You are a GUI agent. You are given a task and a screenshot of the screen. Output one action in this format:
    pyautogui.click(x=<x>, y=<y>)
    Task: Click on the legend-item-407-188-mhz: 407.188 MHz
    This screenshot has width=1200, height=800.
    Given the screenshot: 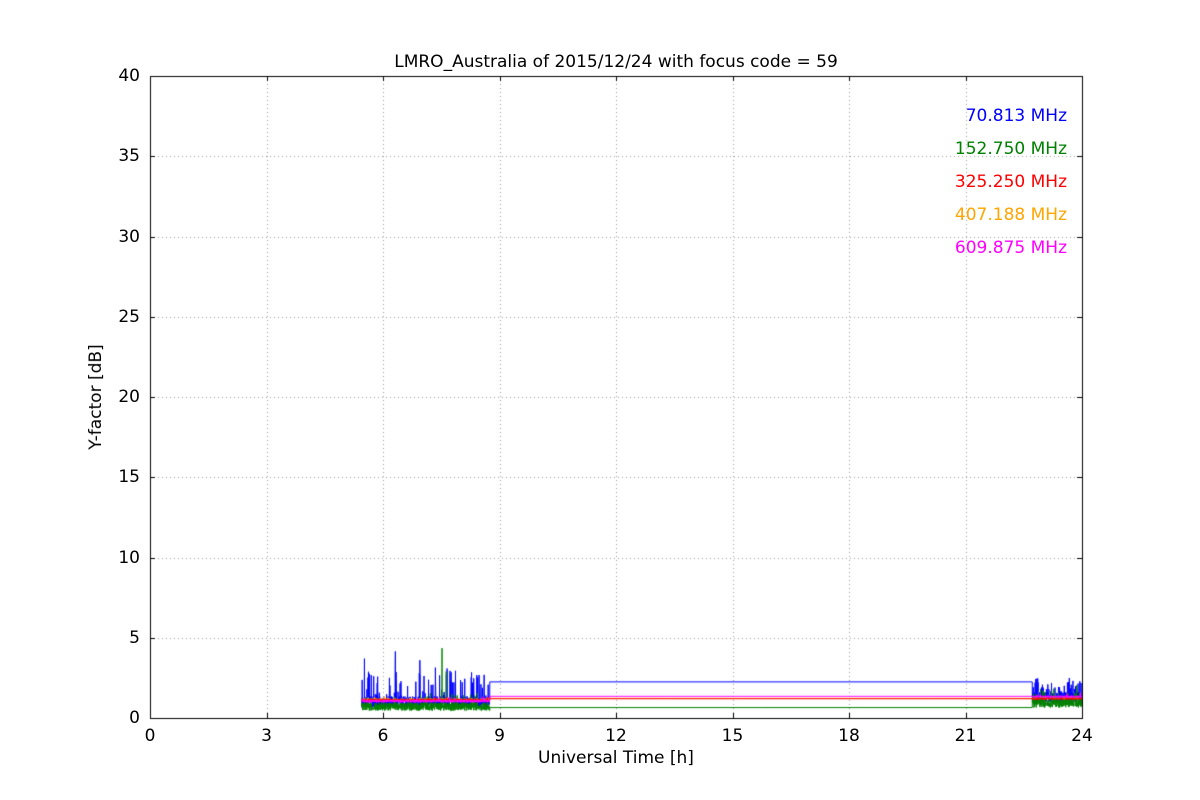 What is the action you would take?
    pyautogui.click(x=1010, y=215)
    